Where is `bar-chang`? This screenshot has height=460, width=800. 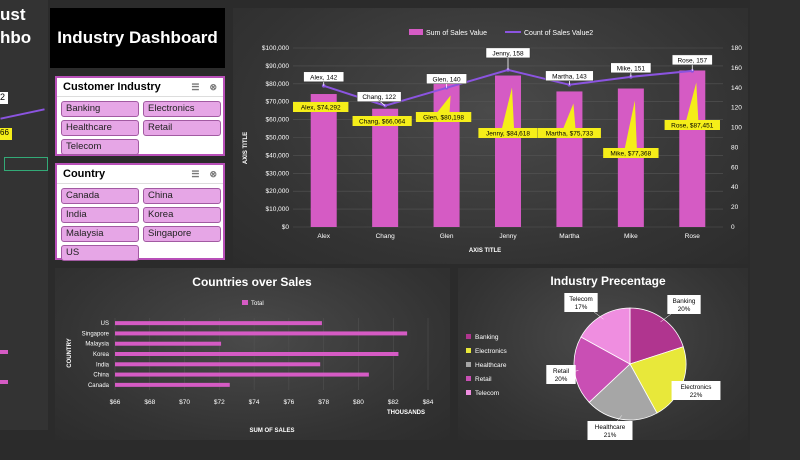
bar-chang is located at coordinates (385, 167).